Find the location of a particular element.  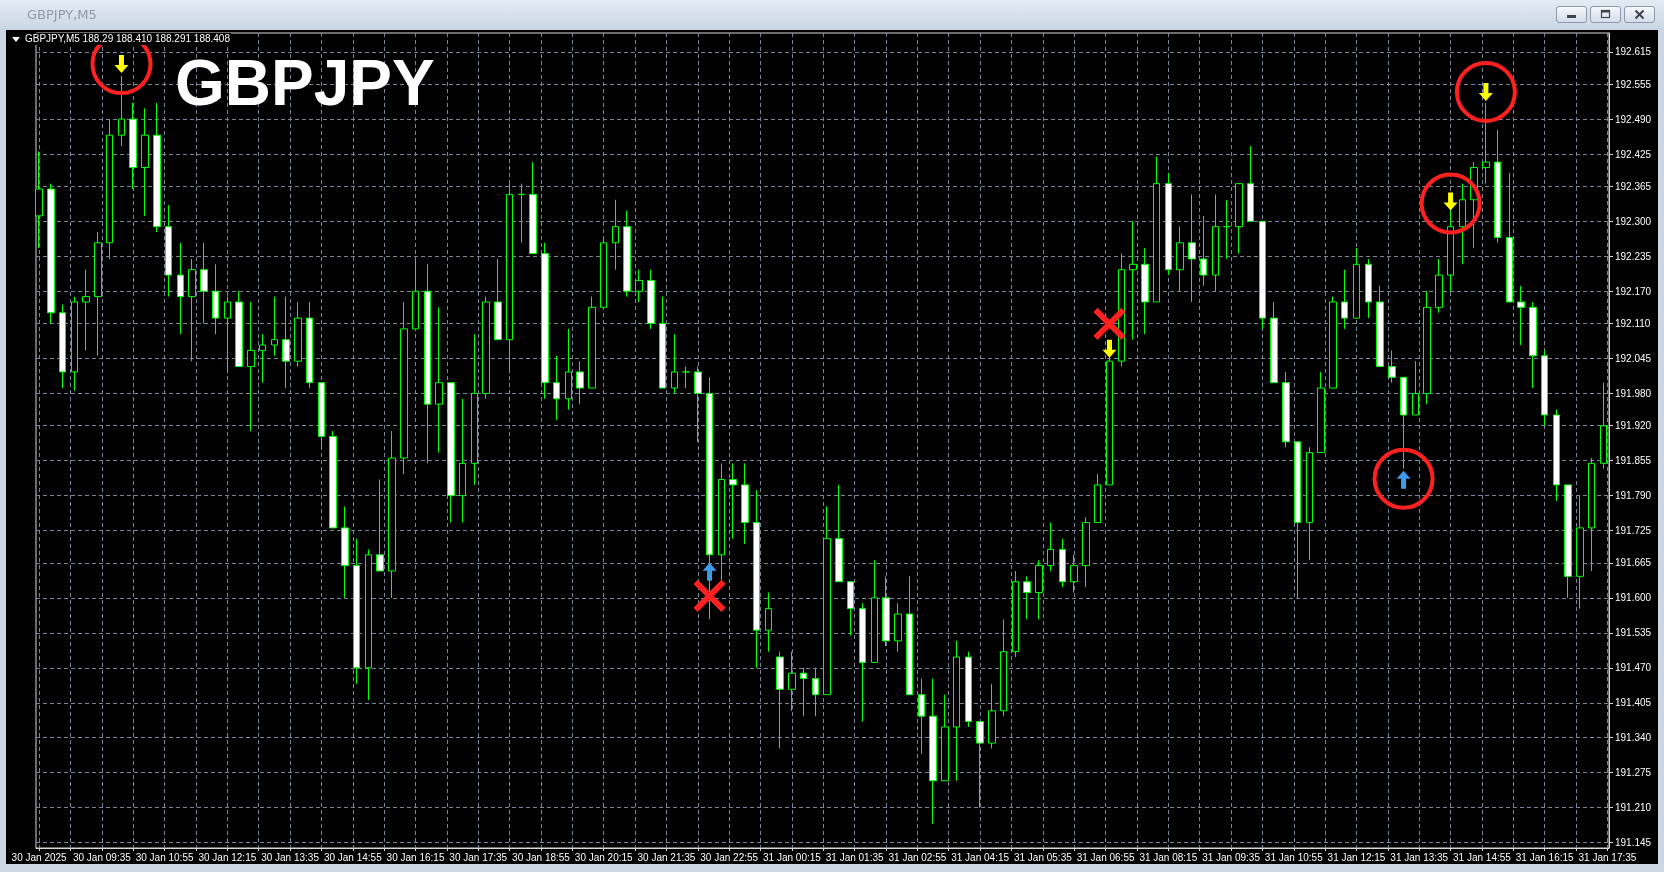

chart-title: GBPJPY is located at coordinates (305, 83).